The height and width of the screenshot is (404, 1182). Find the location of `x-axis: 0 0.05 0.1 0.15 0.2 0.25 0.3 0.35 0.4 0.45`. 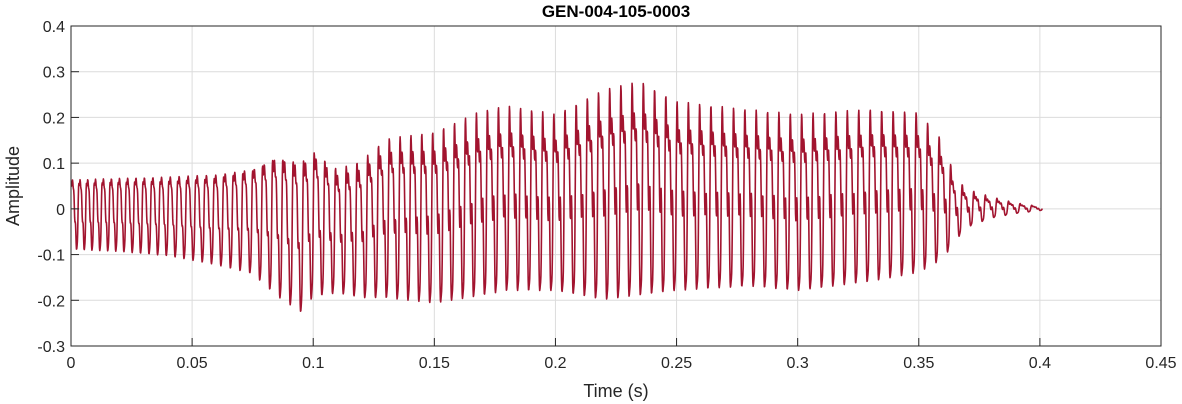

x-axis: 0 0.05 0.1 0.15 0.2 0.25 0.3 0.35 0.4 0.45 is located at coordinates (622, 355).